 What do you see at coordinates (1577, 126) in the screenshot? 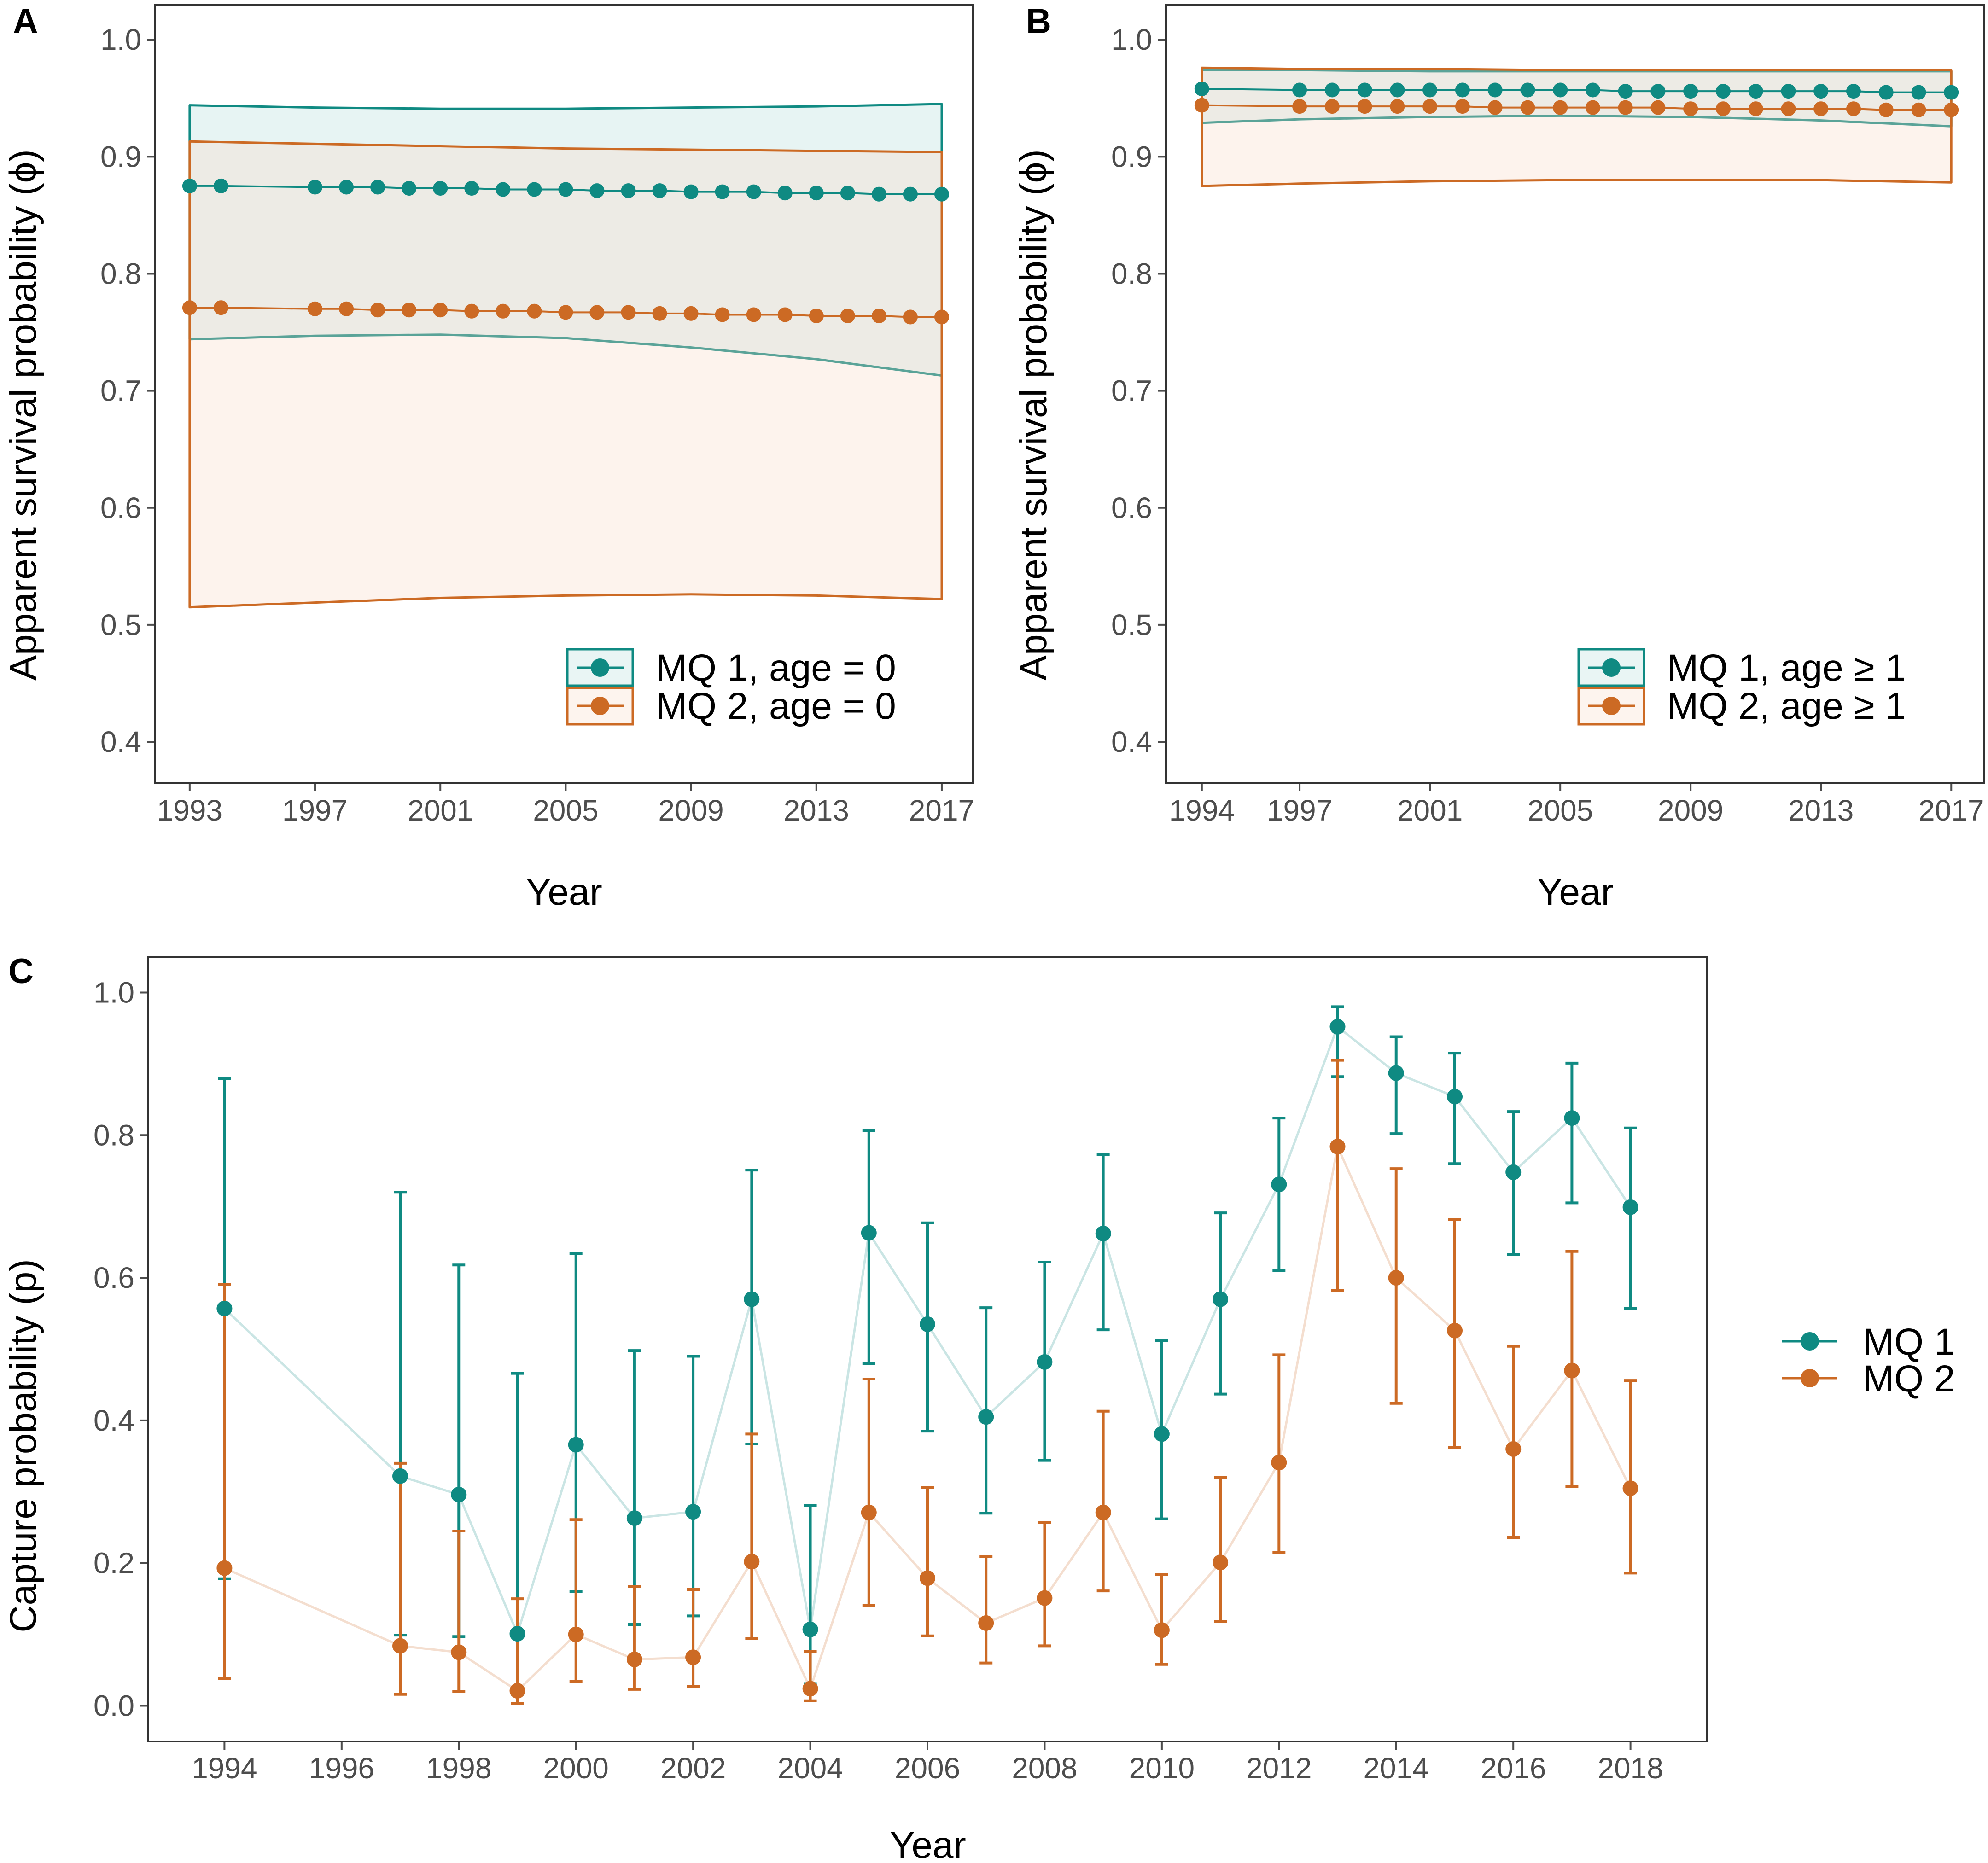
I see `panel-b-ci-bands` at bounding box center [1577, 126].